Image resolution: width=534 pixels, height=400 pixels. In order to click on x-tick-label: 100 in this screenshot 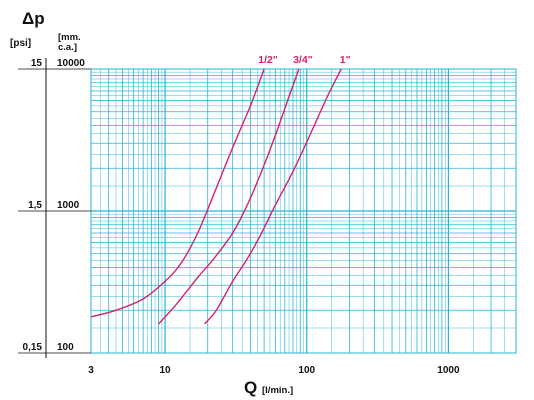, I will do `click(306, 370)`.